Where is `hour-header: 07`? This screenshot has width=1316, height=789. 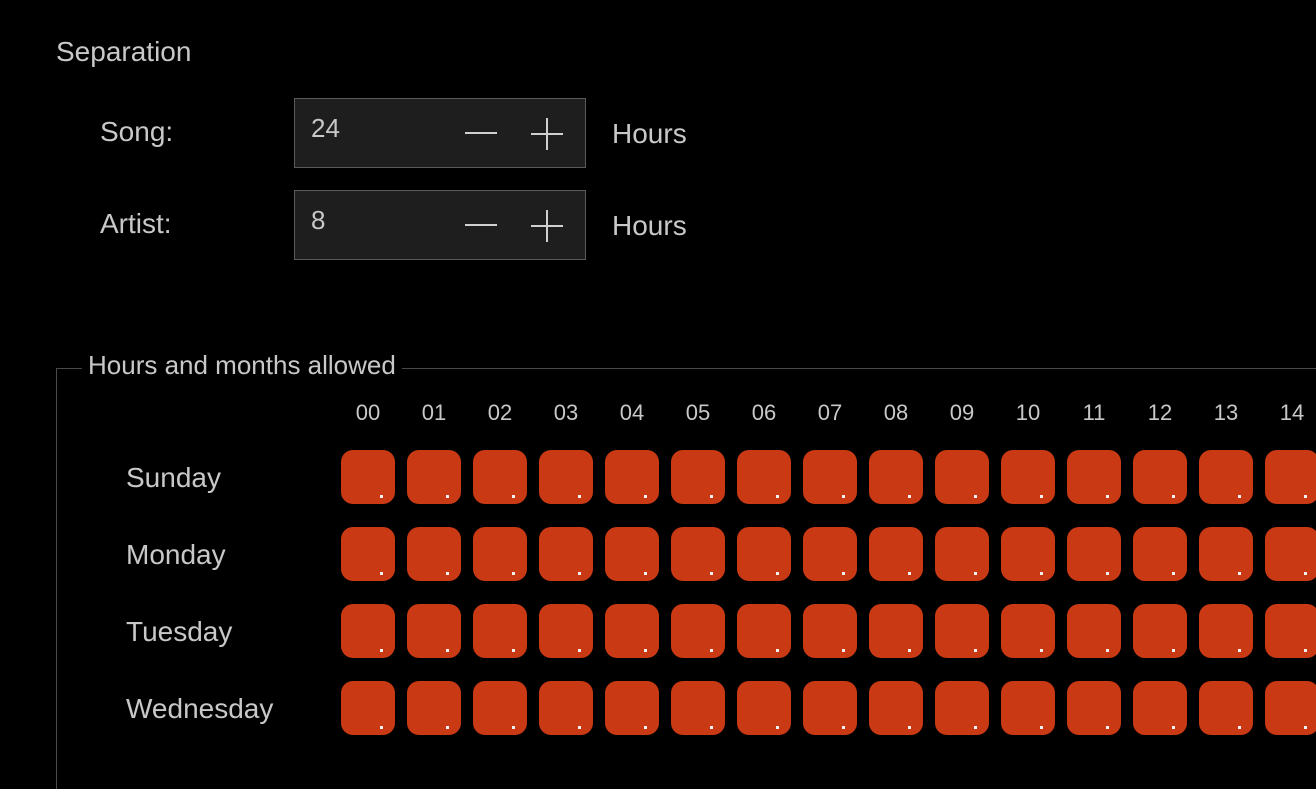 hour-header: 07 is located at coordinates (830, 412).